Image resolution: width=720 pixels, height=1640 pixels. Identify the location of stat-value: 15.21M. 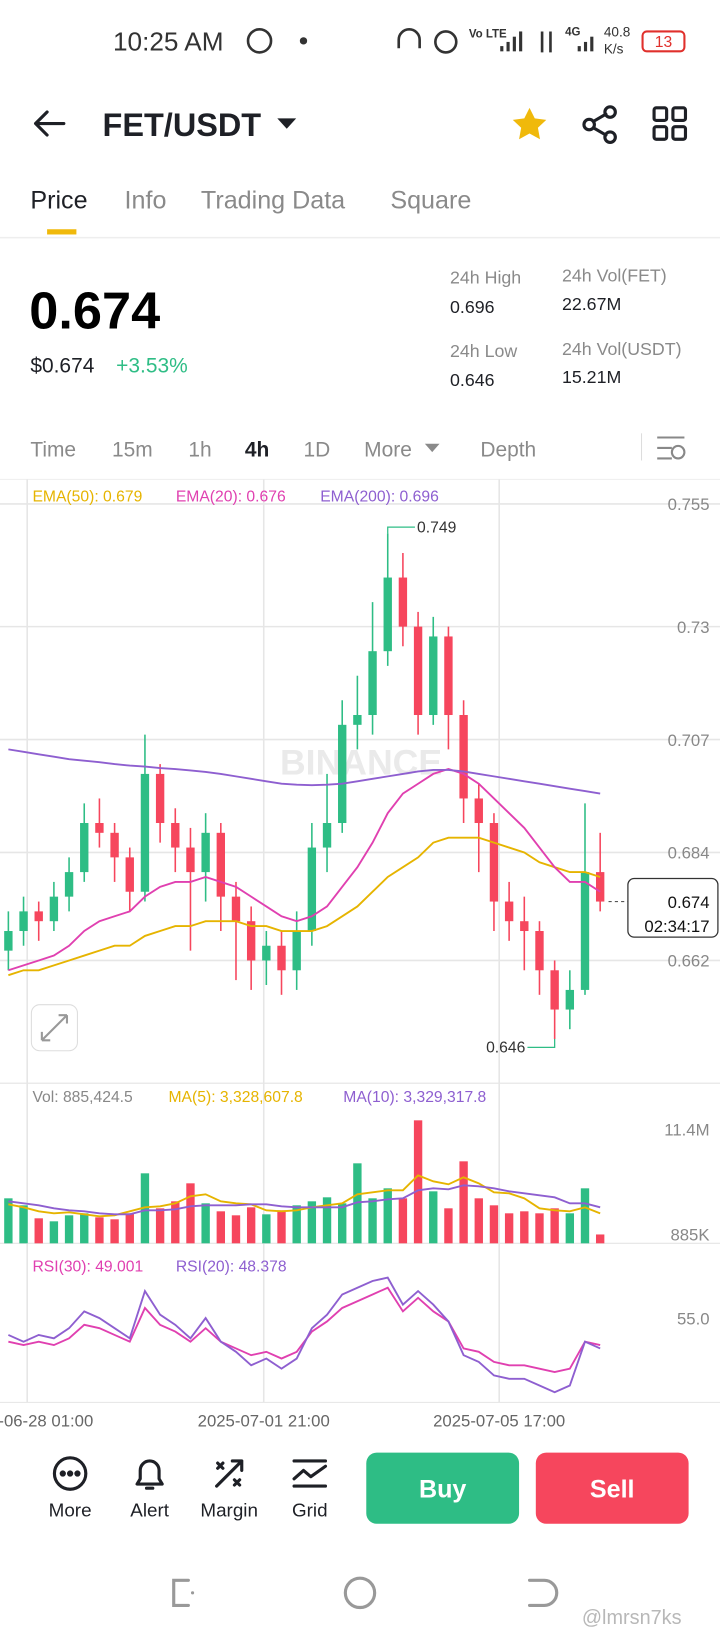
(591, 377).